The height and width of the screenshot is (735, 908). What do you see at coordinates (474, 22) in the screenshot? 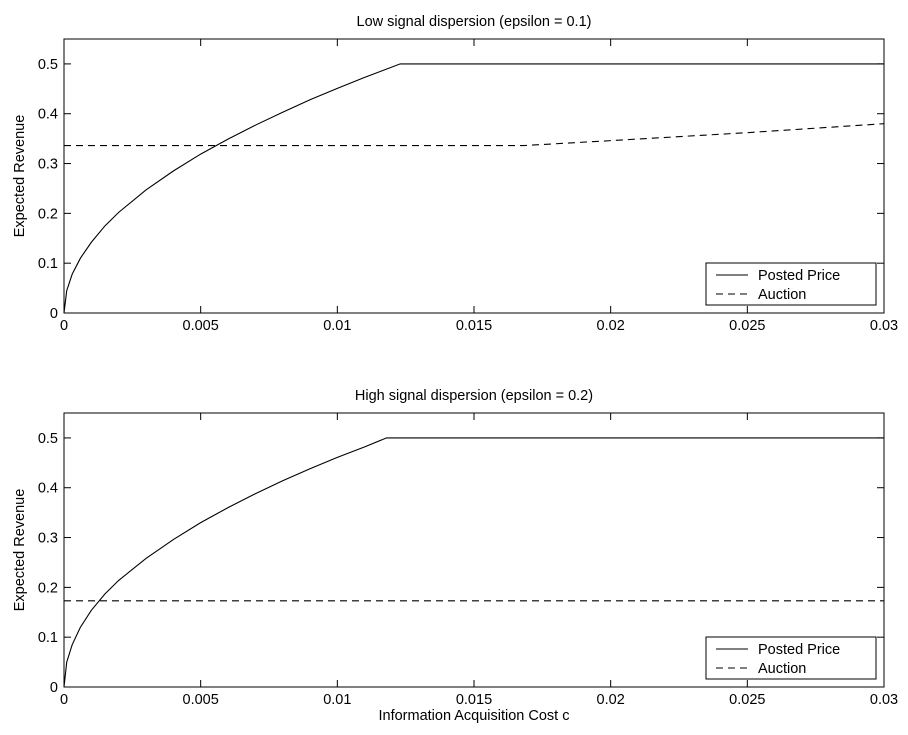
I see `chart-title: Low signal dispersion (epsilon = 0.1)` at bounding box center [474, 22].